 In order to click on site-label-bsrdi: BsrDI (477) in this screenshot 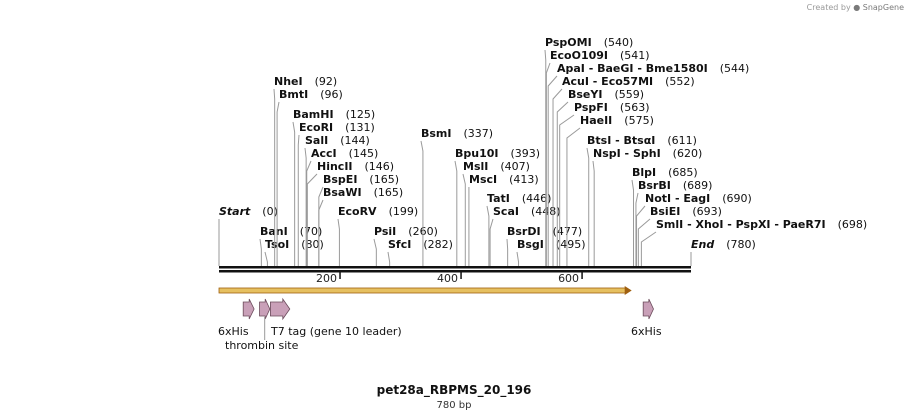, I will do `click(544, 231)`.